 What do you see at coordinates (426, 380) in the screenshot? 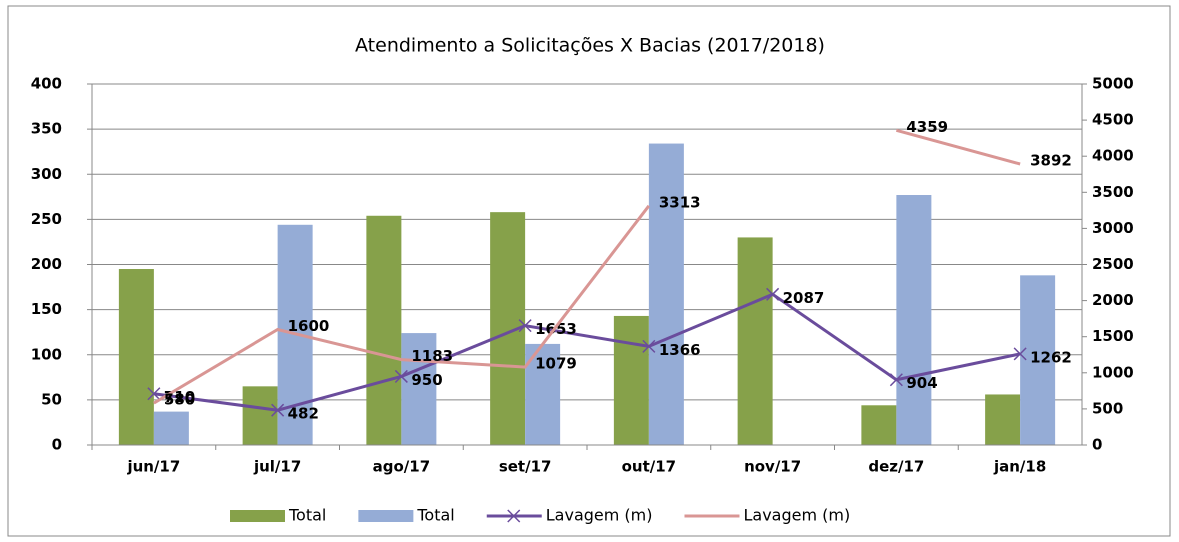
I see `data-label: 950` at bounding box center [426, 380].